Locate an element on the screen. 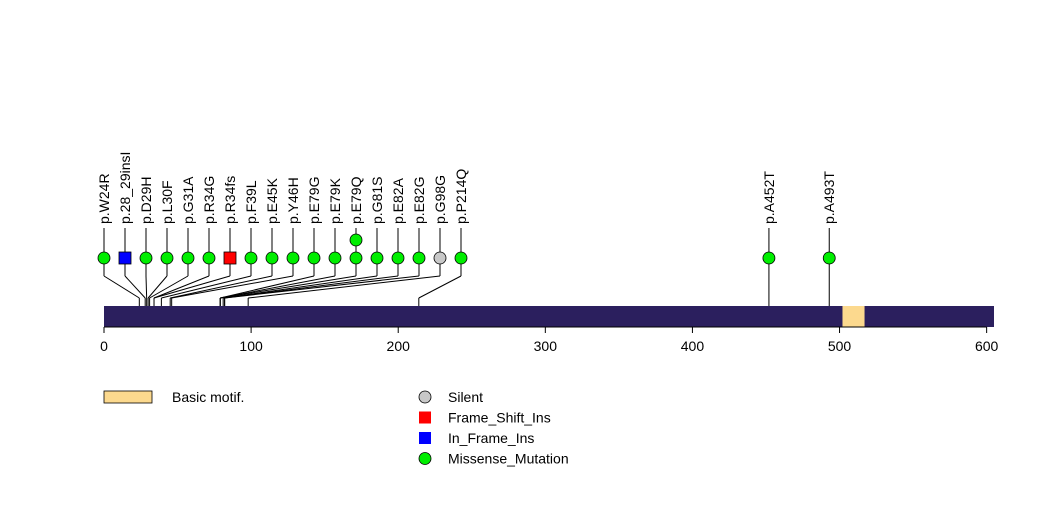  mutation-label: p.D29H is located at coordinates (146, 200).